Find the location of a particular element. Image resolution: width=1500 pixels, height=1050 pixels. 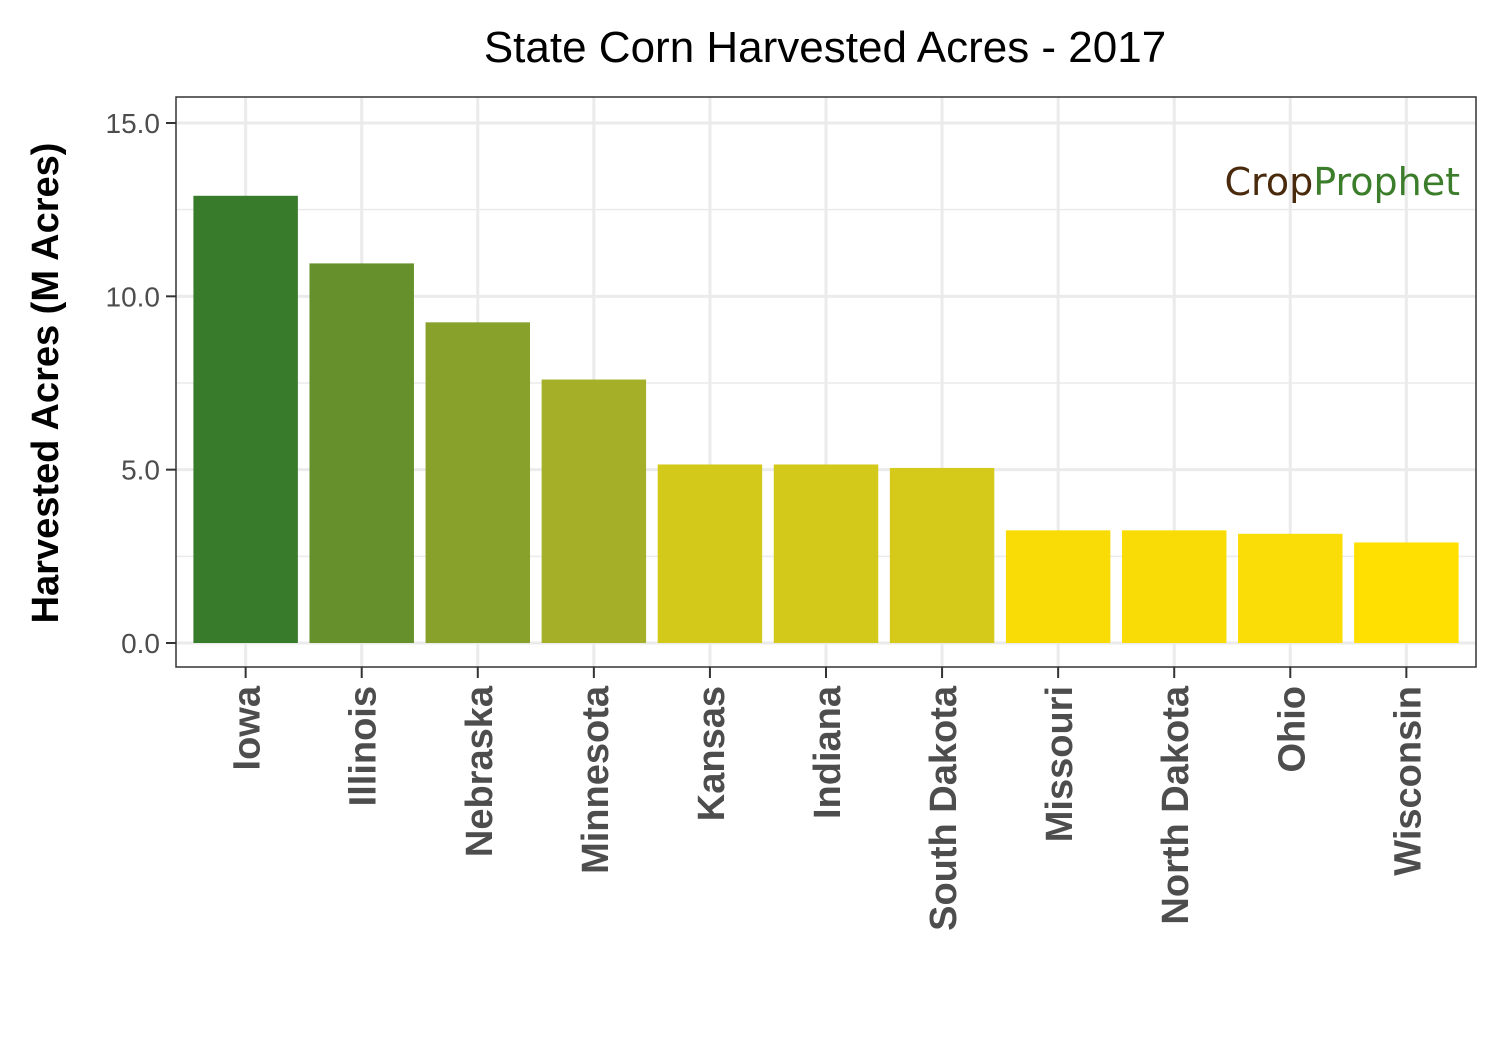

x-tick-label: Iowa is located at coordinates (248, 727).